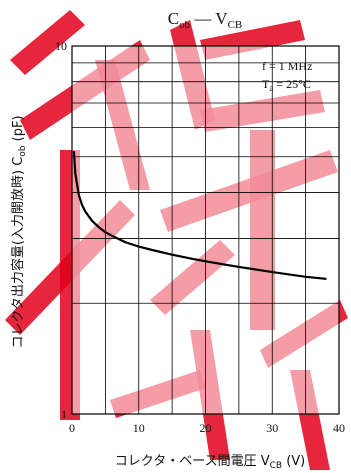  Describe the element at coordinates (72, 428) in the screenshot. I see `x-tick-label: 0` at that location.